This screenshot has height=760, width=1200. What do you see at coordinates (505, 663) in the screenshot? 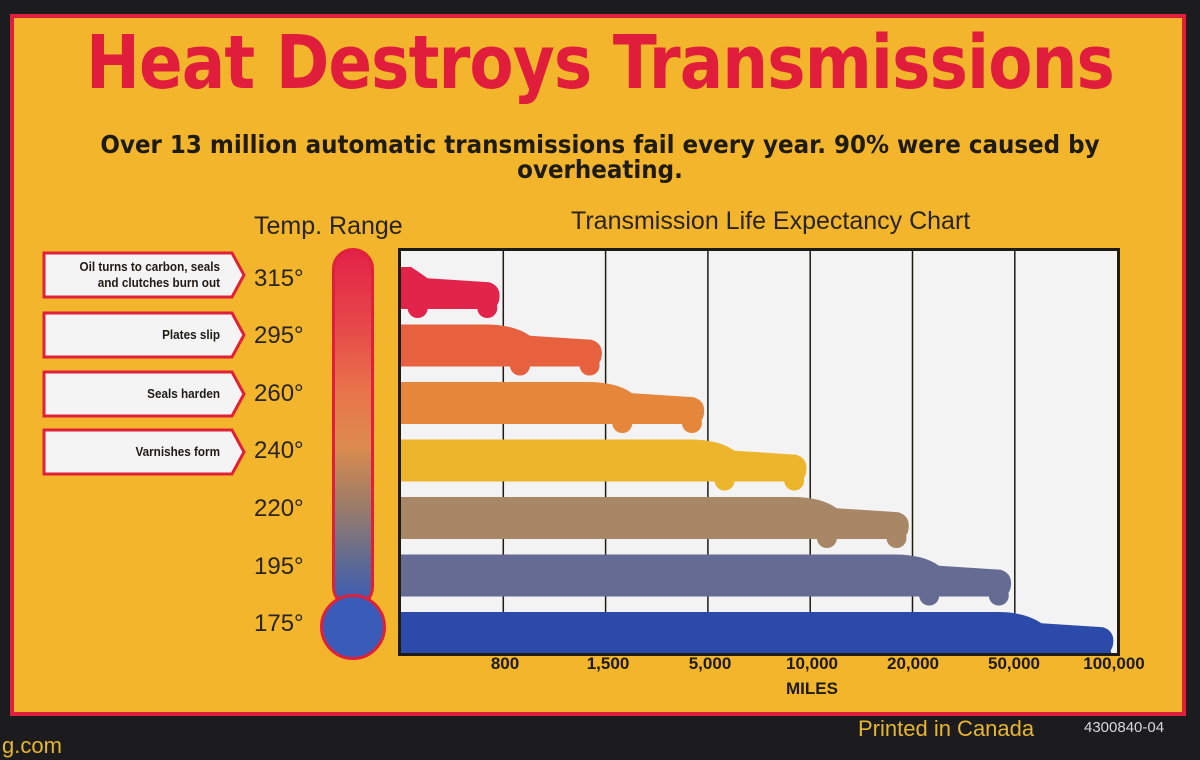
I see `x-tick-800: 800` at bounding box center [505, 663].